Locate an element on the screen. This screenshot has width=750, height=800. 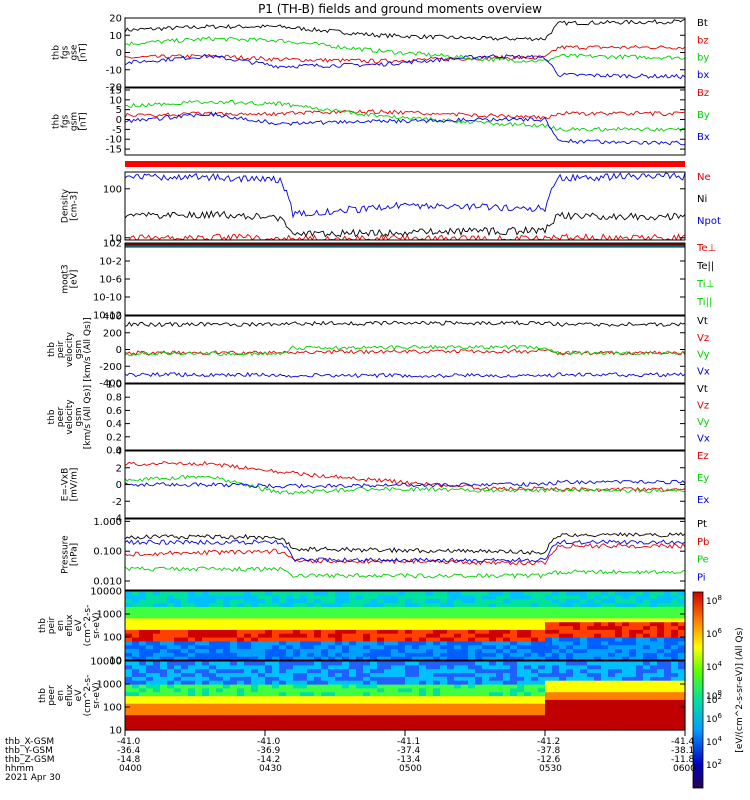
y-axis-label-line: velocity is located at coordinates (70, 417).